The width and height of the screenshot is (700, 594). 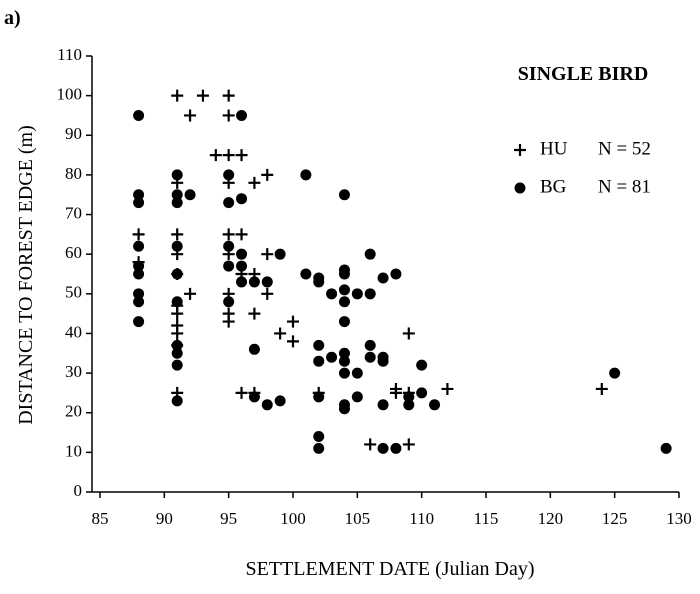 What do you see at coordinates (421, 518) in the screenshot?
I see `x-tick-label: 110` at bounding box center [421, 518].